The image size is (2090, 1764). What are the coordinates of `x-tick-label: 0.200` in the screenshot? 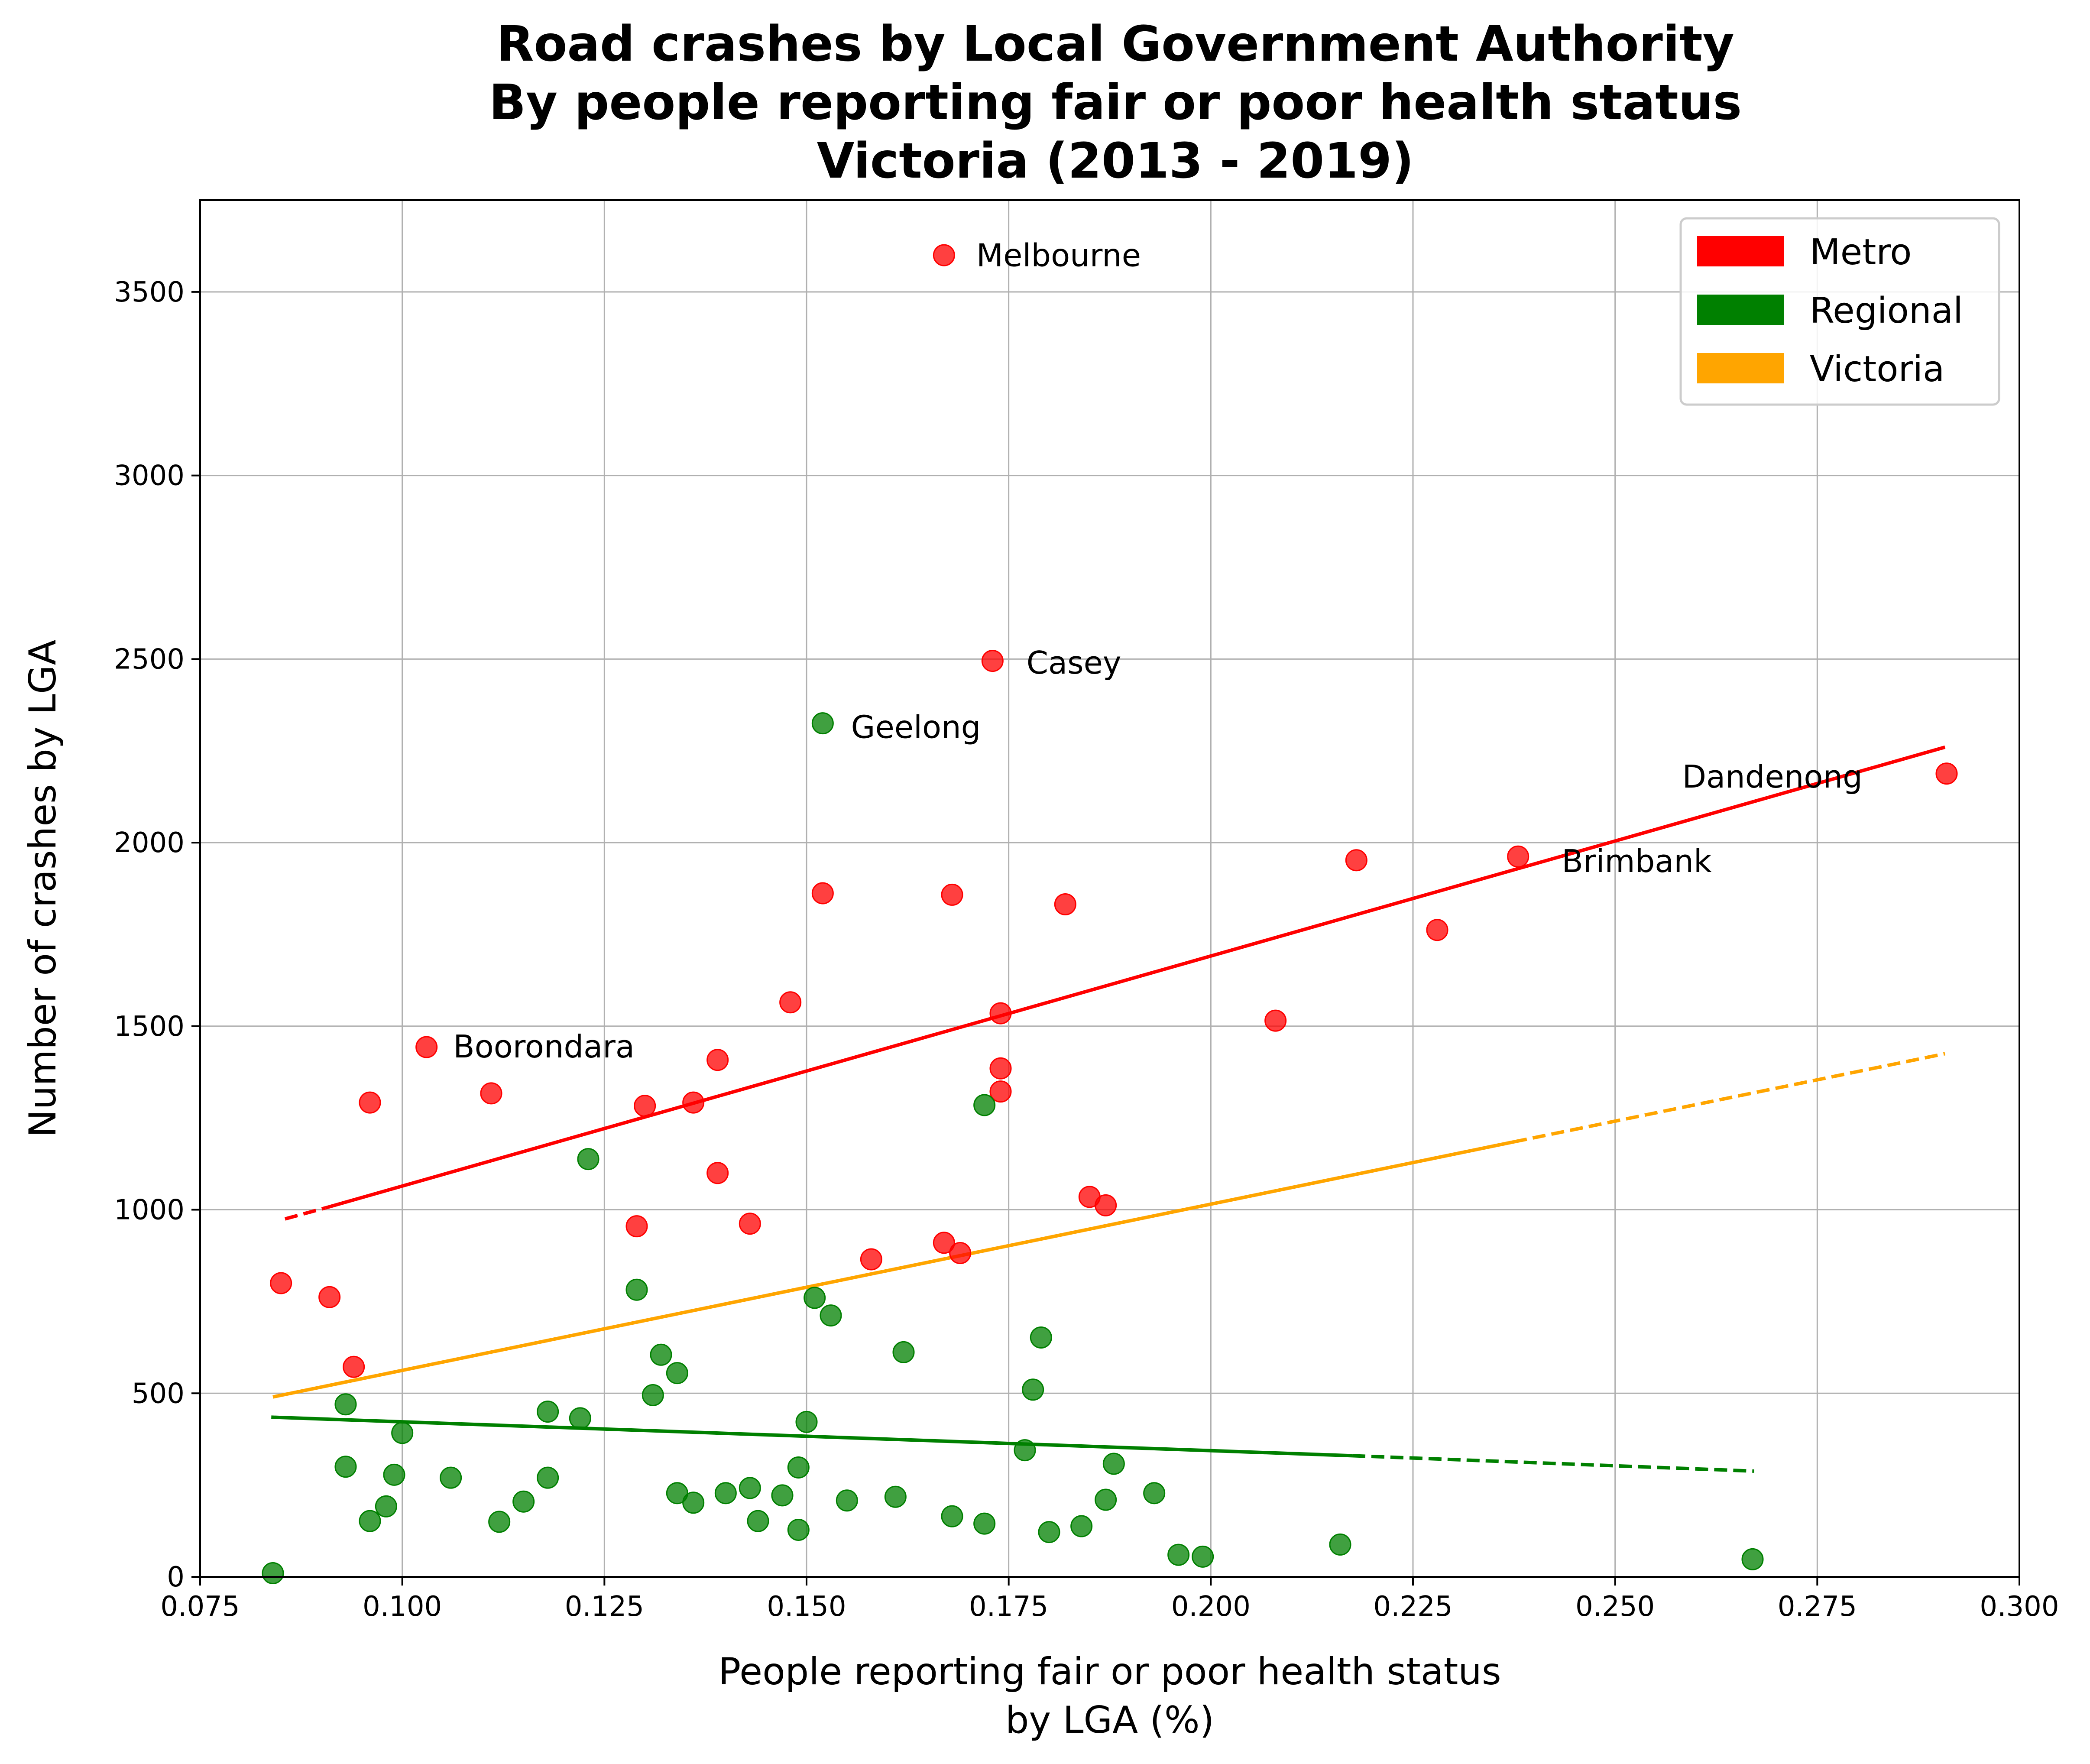 It's located at (1211, 1607).